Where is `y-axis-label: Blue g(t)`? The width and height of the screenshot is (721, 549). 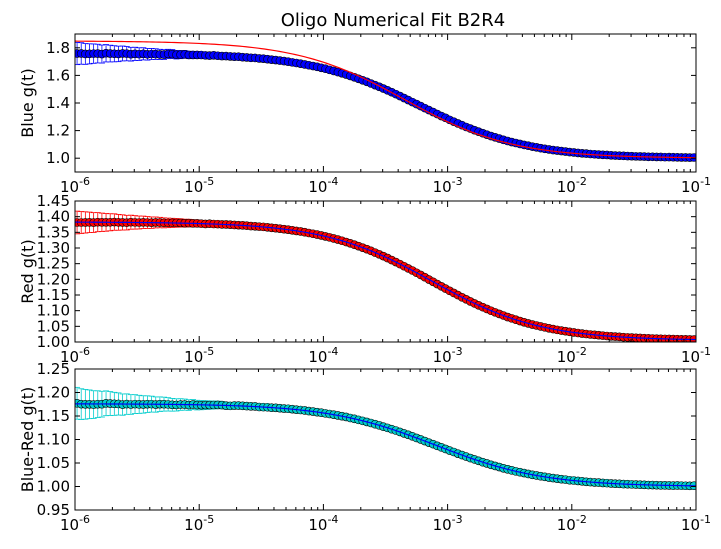 y-axis-label: Blue g(t) is located at coordinates (27, 102).